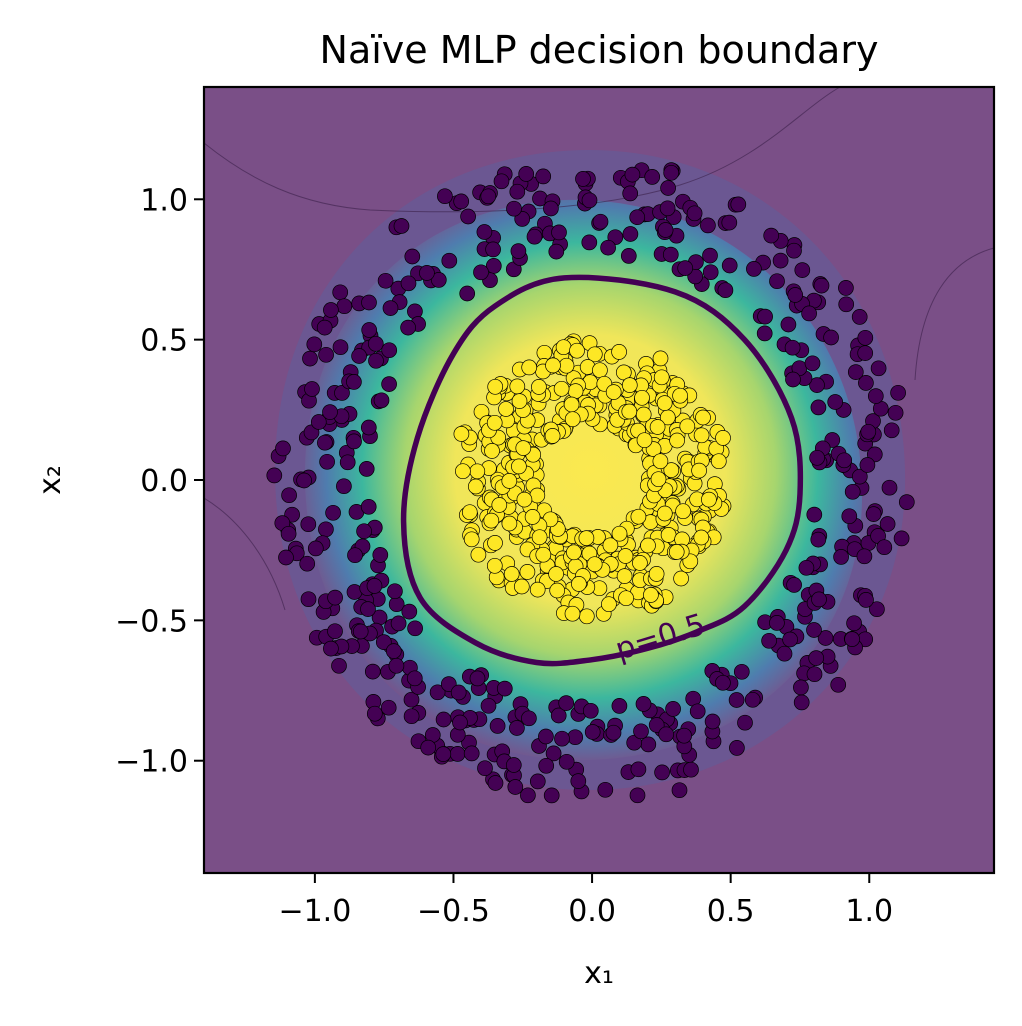  Describe the element at coordinates (245, 554) in the screenshot. I see `contour-thin-line-lower-left` at that location.